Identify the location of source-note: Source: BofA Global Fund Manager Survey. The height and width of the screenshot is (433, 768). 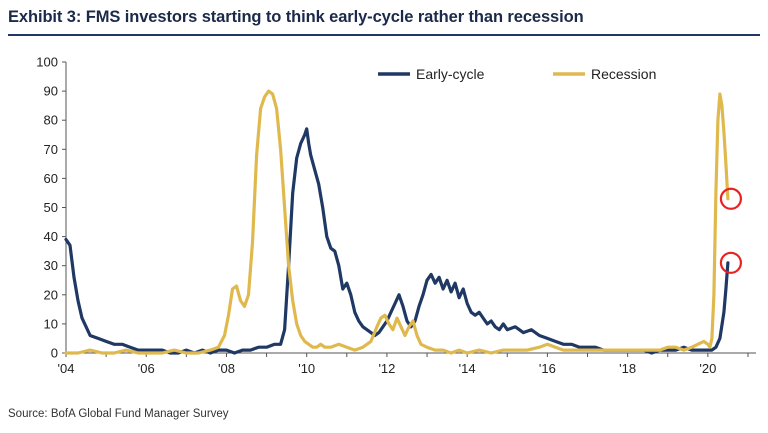
(118, 414).